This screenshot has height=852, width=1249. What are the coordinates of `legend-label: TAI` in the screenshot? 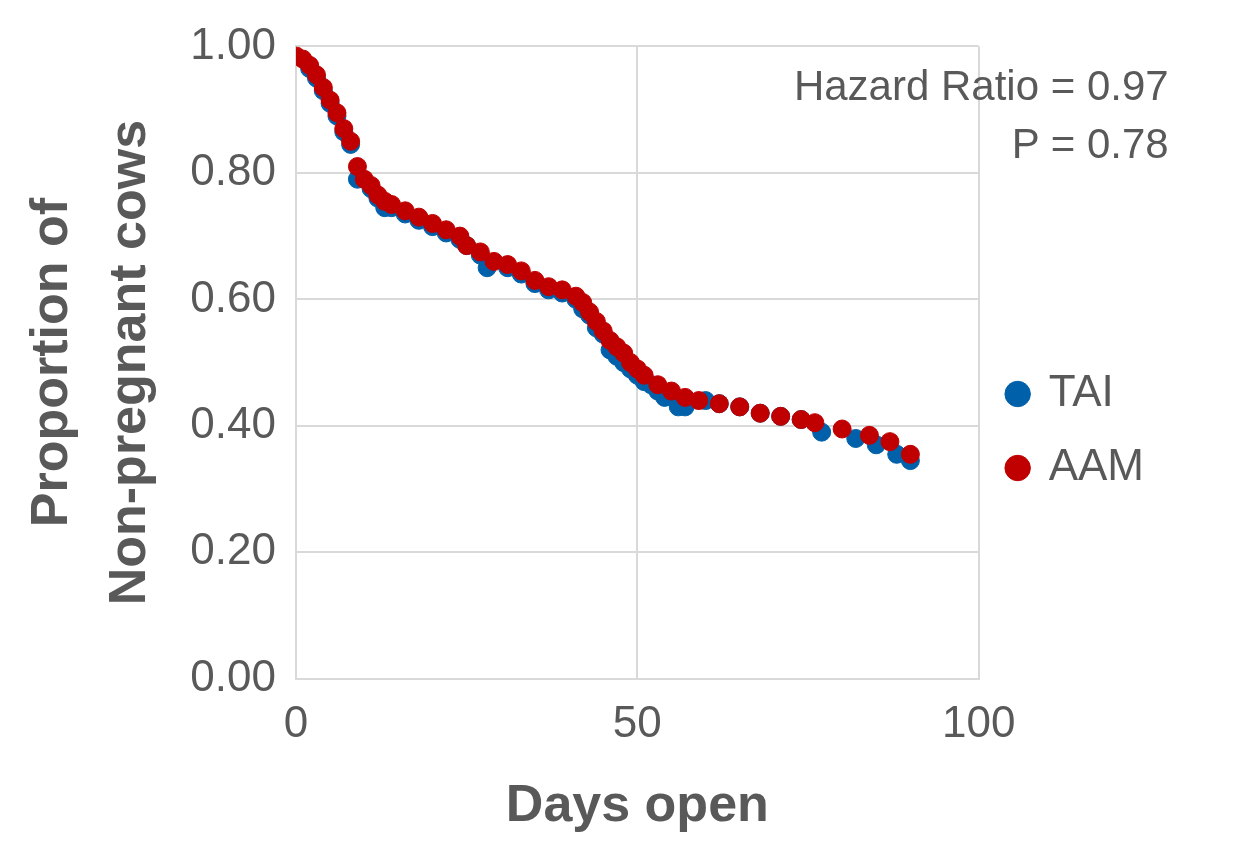 It's located at (1081, 391).